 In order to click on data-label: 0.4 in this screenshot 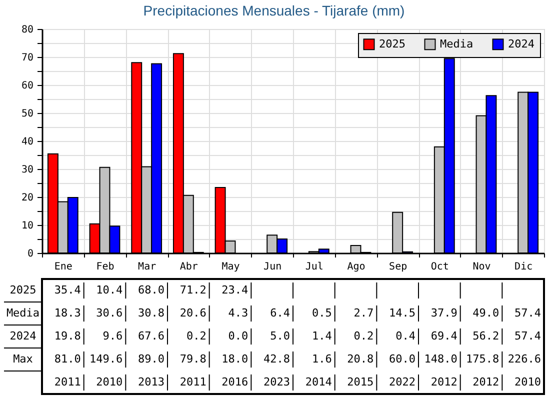, I will do `click(406, 336)`.